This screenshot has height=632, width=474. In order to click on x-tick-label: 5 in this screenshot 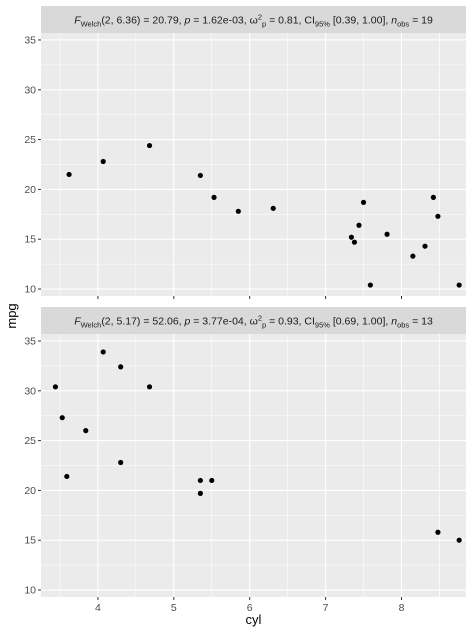, I will do `click(174, 608)`.